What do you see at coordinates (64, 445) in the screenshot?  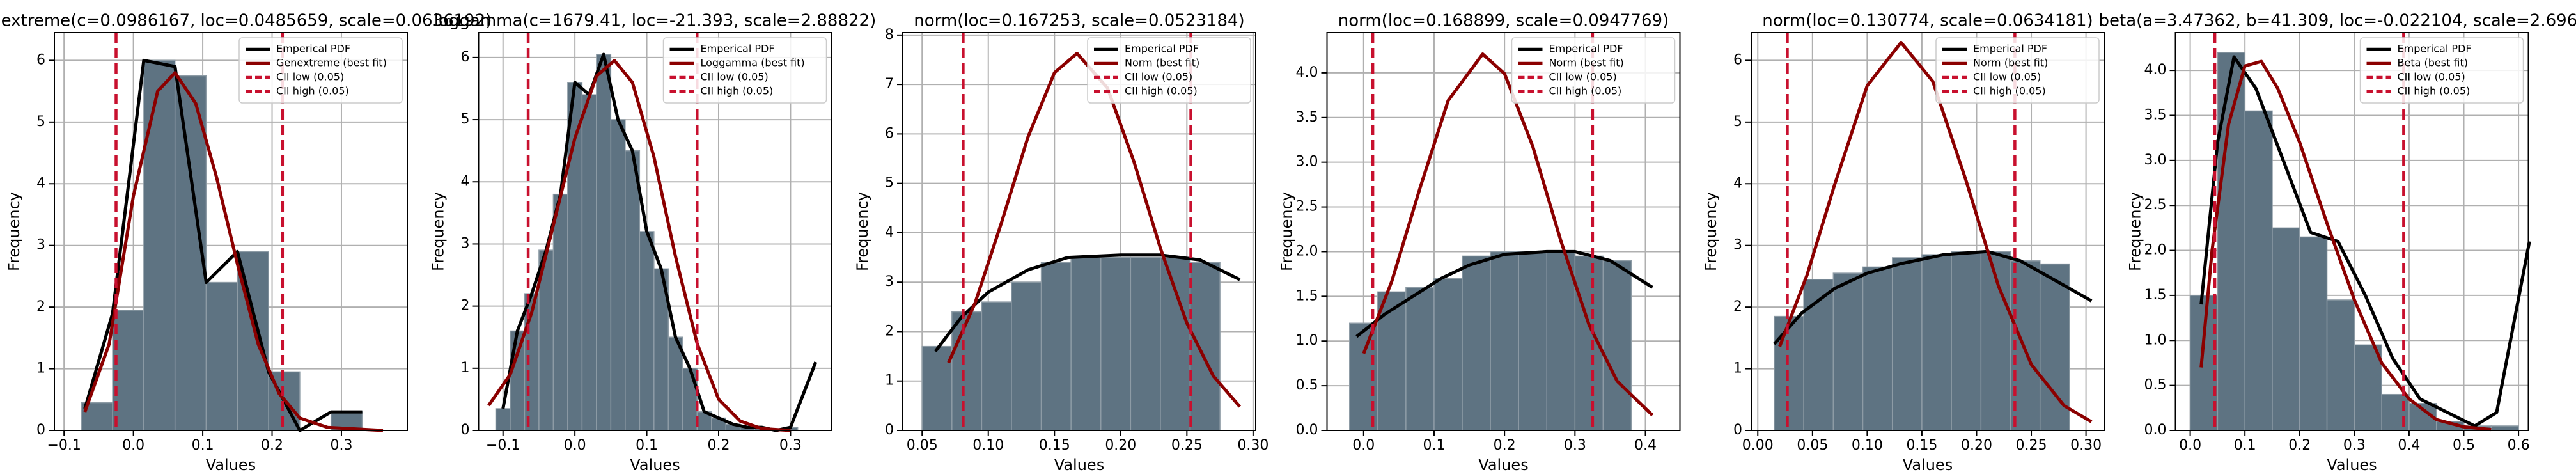 I see `x-tick-label: −0.1` at bounding box center [64, 445].